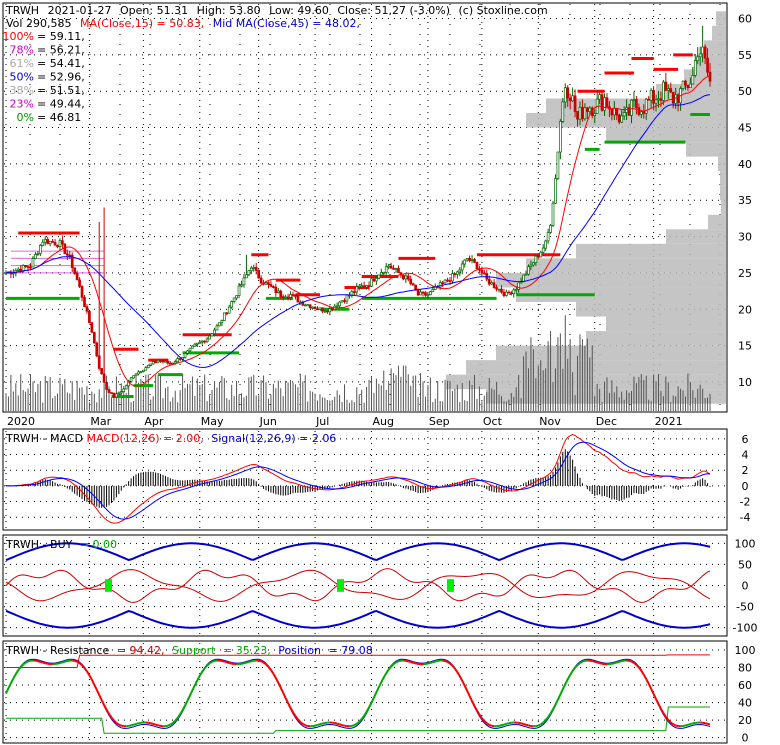  Describe the element at coordinates (745, 19) in the screenshot. I see `price-tick-label: 60` at that location.